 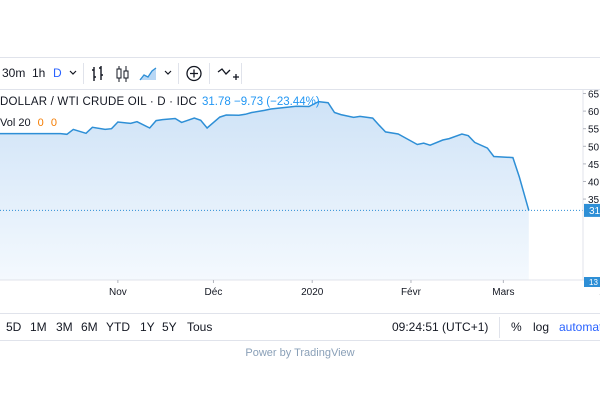 I want to click on time-tick-label: Févr, so click(x=411, y=292).